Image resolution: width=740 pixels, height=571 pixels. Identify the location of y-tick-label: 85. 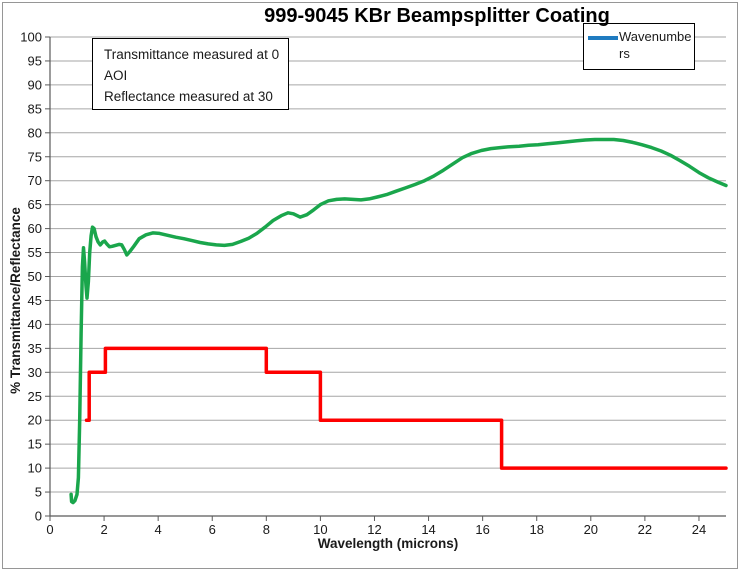
(35, 108).